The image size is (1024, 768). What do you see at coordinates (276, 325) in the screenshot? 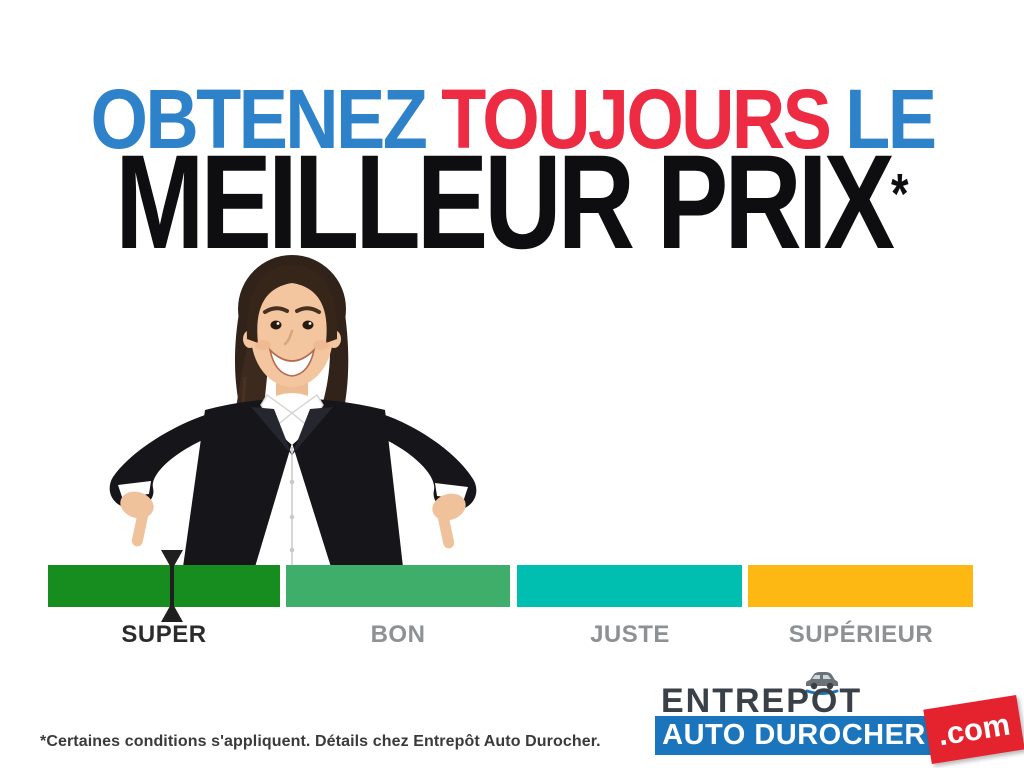
I see `eye` at bounding box center [276, 325].